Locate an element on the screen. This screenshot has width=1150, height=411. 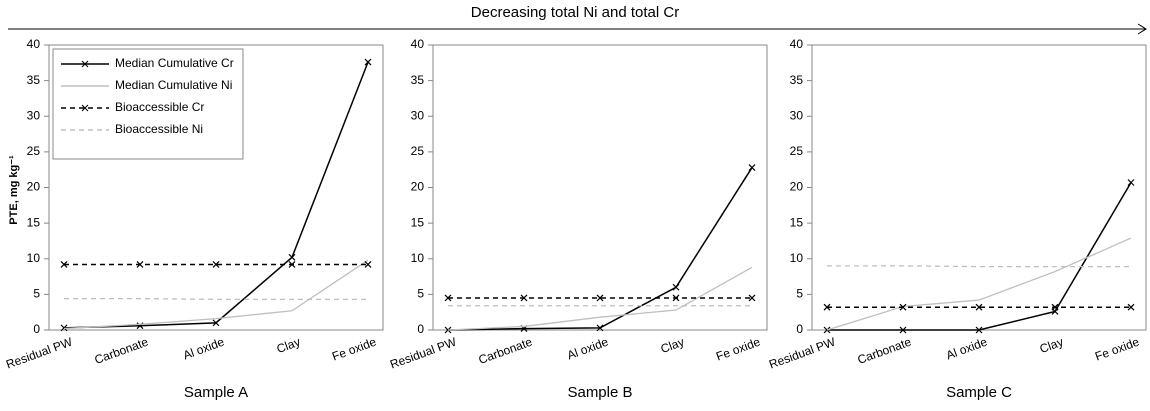
legend-label: Median Cumulative Cr is located at coordinates (174, 63).